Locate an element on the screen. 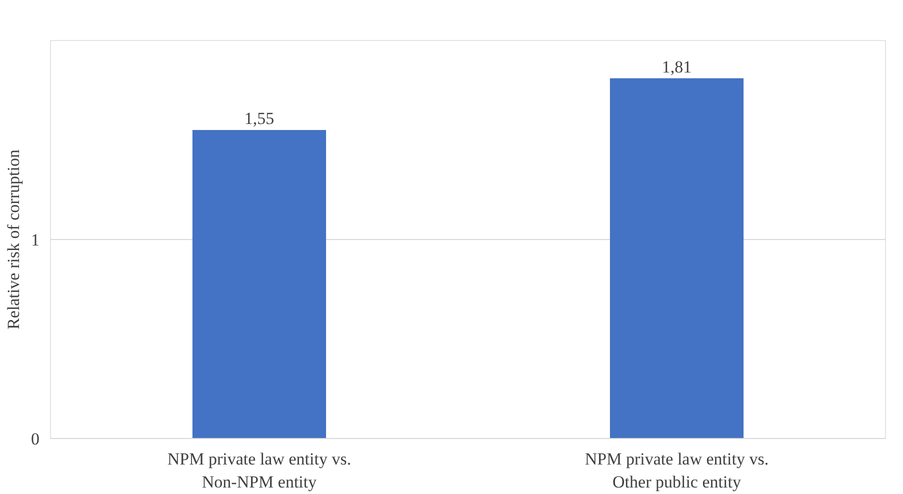  y-axis-title: Relative risk of corruption is located at coordinates (13, 239).